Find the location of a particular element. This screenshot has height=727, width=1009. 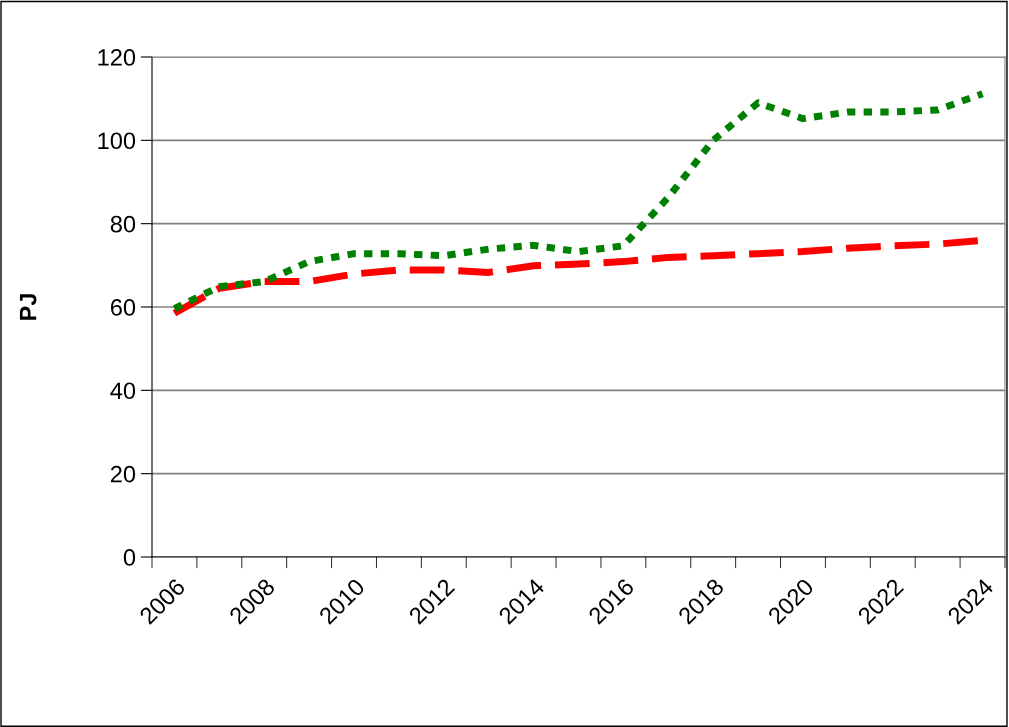

y-tick-label: 20 is located at coordinates (123, 474).